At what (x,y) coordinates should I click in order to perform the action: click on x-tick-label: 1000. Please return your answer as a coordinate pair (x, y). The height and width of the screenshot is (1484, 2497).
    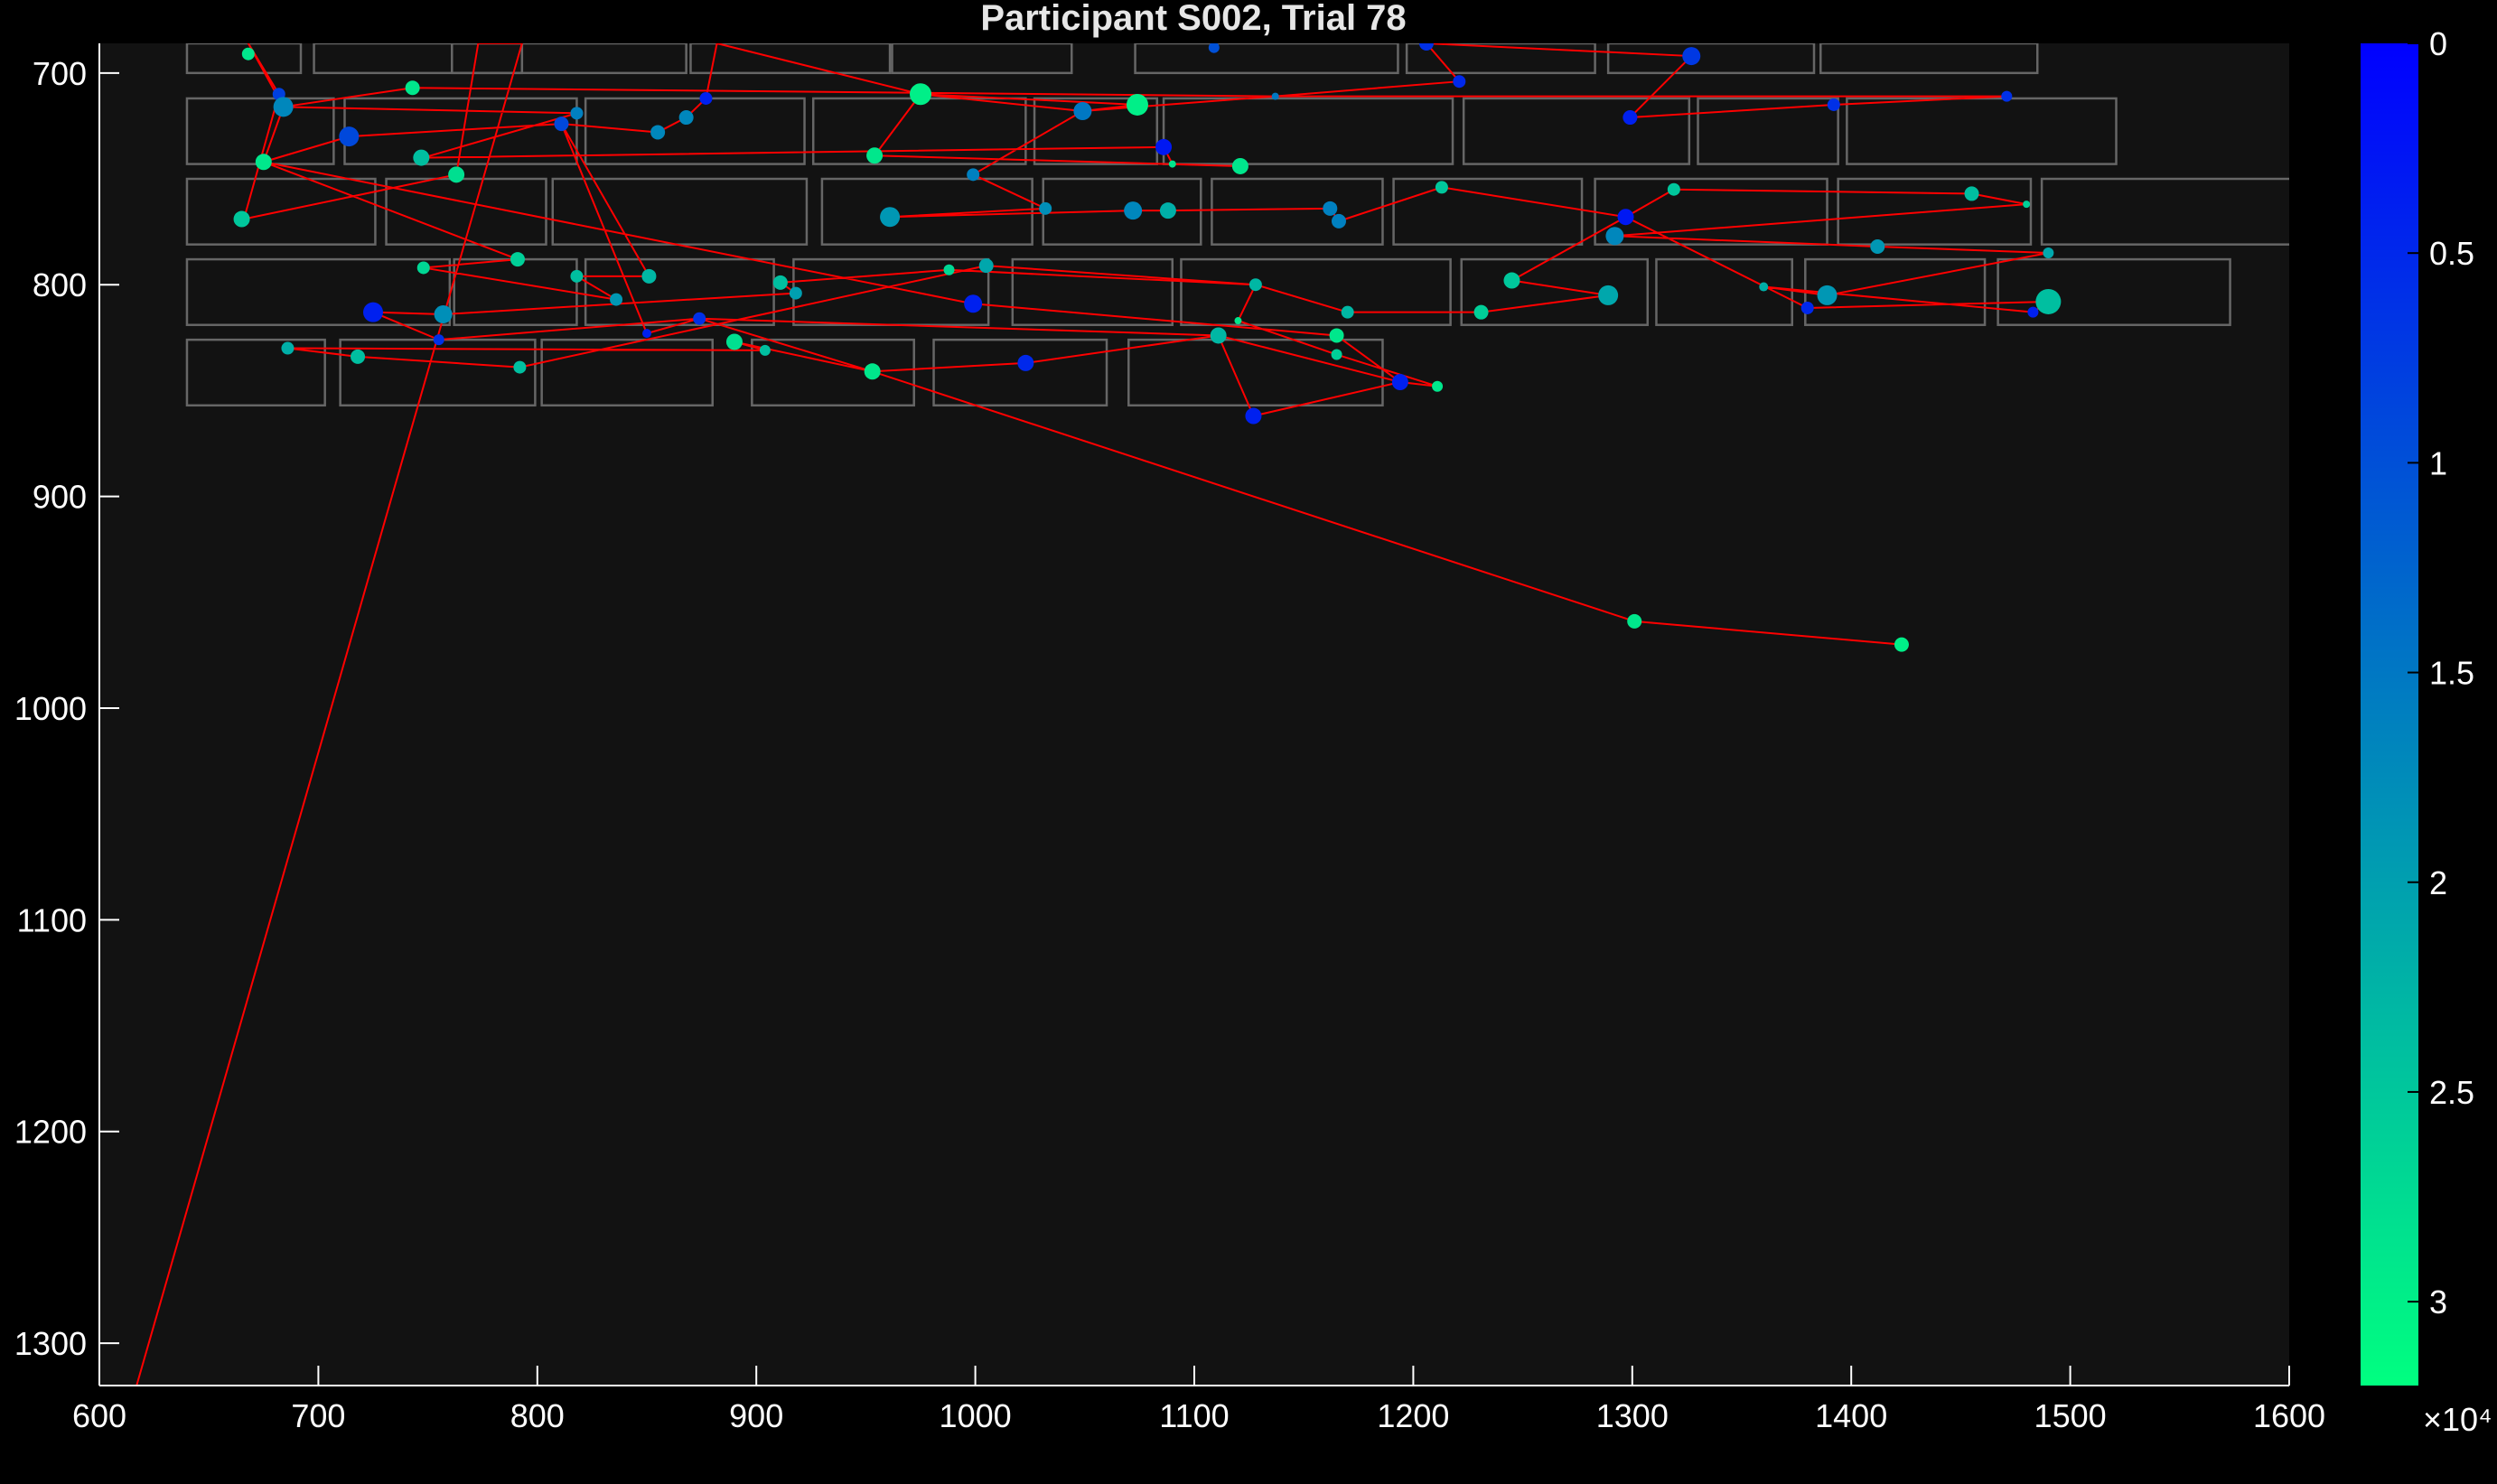
    Looking at the image, I should click on (976, 1415).